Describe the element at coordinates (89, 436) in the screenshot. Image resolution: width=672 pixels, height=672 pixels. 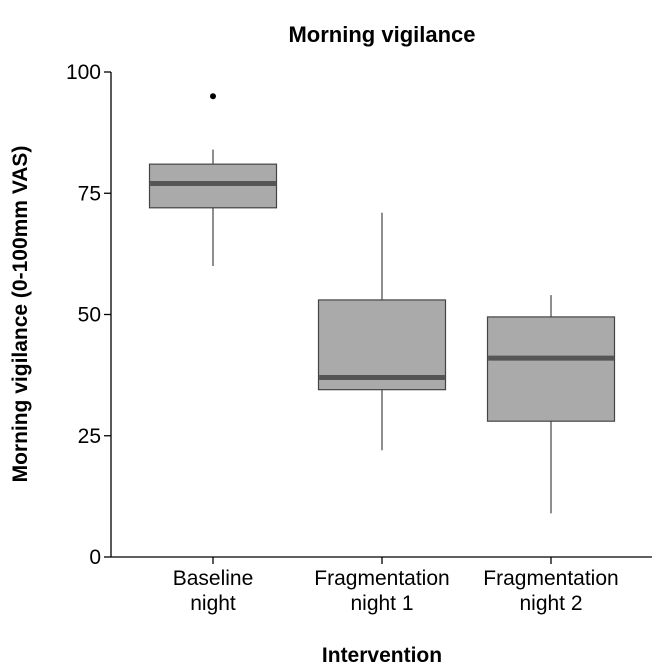
I see `y-tick-label: 25` at that location.